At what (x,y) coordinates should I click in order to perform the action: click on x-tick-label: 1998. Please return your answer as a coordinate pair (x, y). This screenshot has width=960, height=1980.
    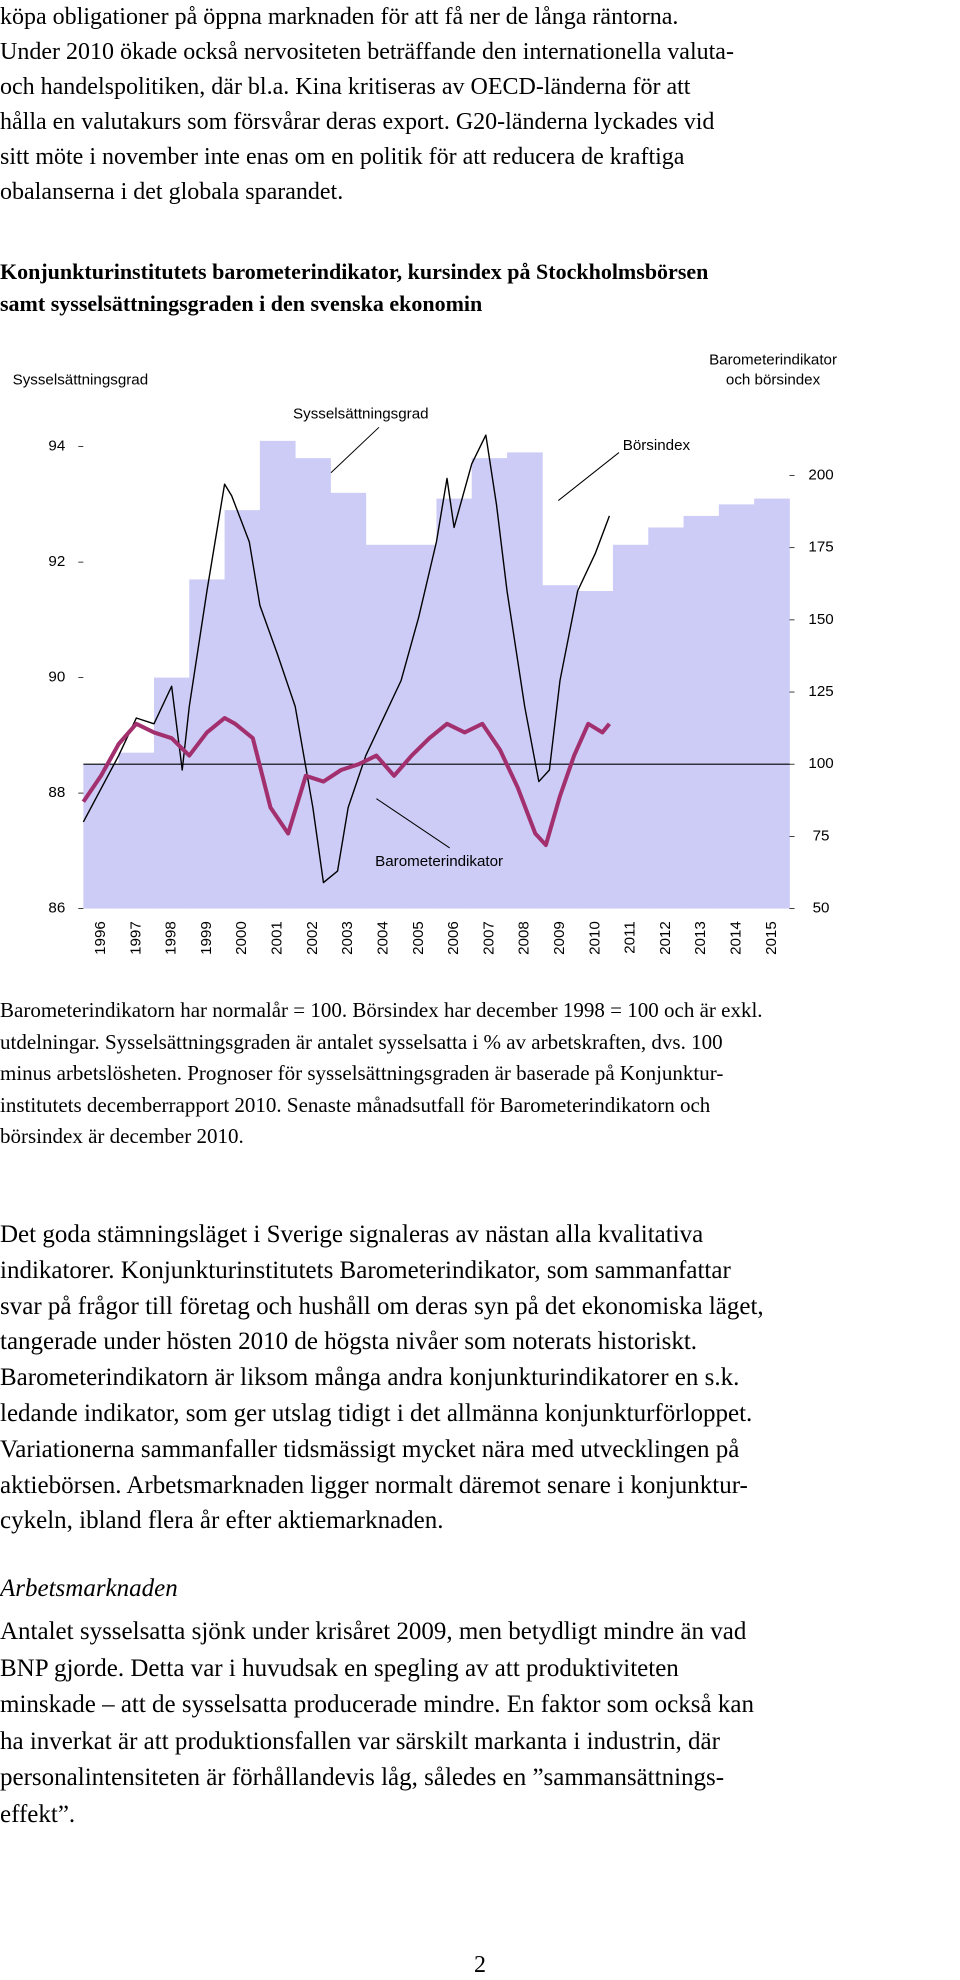
    Looking at the image, I should click on (171, 938).